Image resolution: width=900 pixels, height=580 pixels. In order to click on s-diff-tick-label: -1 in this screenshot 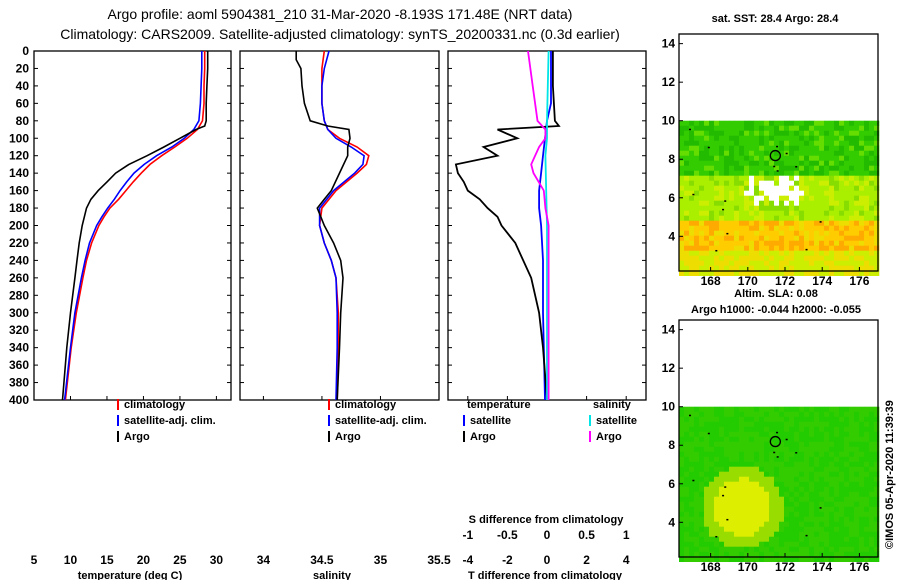, I will do `click(467, 535)`.